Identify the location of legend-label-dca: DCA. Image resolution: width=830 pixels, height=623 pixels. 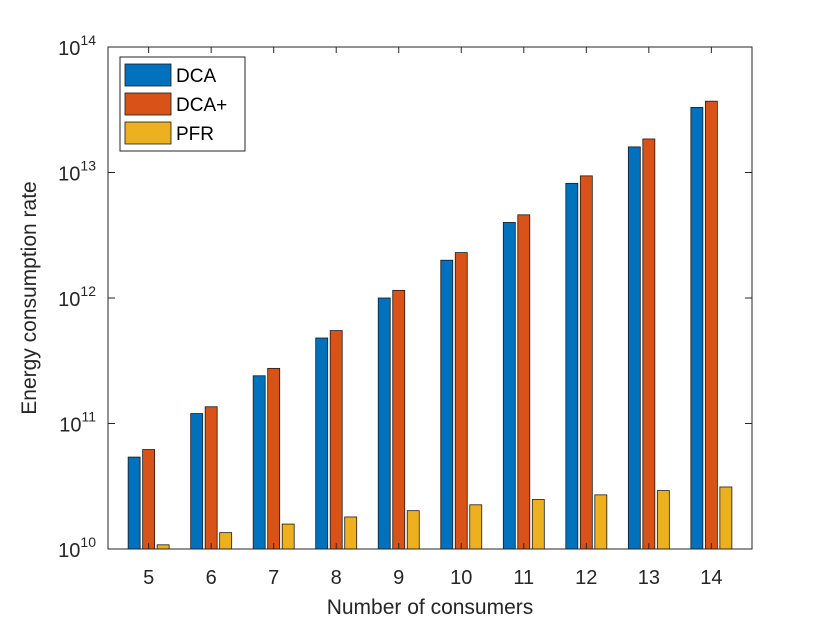
(196, 76).